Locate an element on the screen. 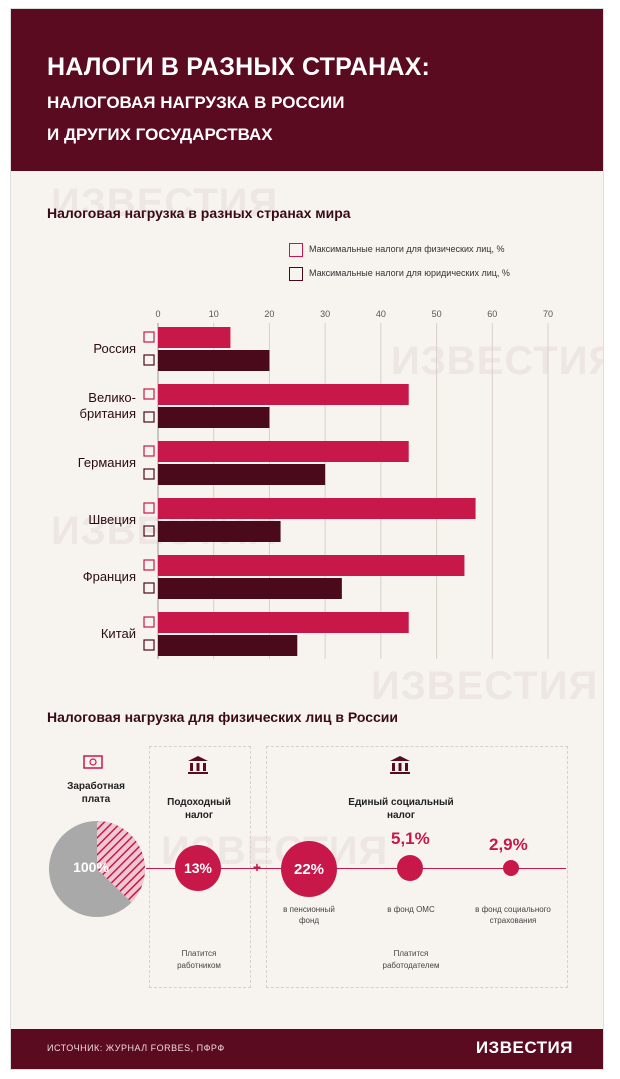 This screenshot has height=1079, width=620. category-label: Франция is located at coordinates (109, 576).